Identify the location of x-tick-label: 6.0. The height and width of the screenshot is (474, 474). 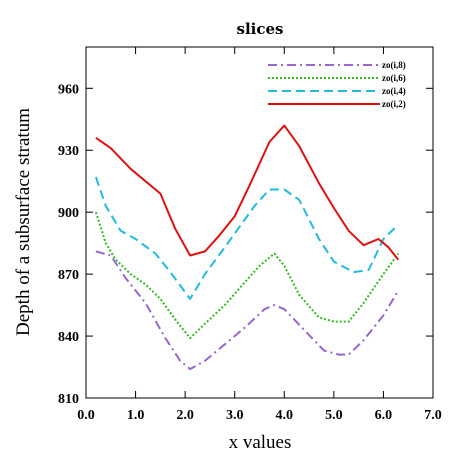
(384, 415).